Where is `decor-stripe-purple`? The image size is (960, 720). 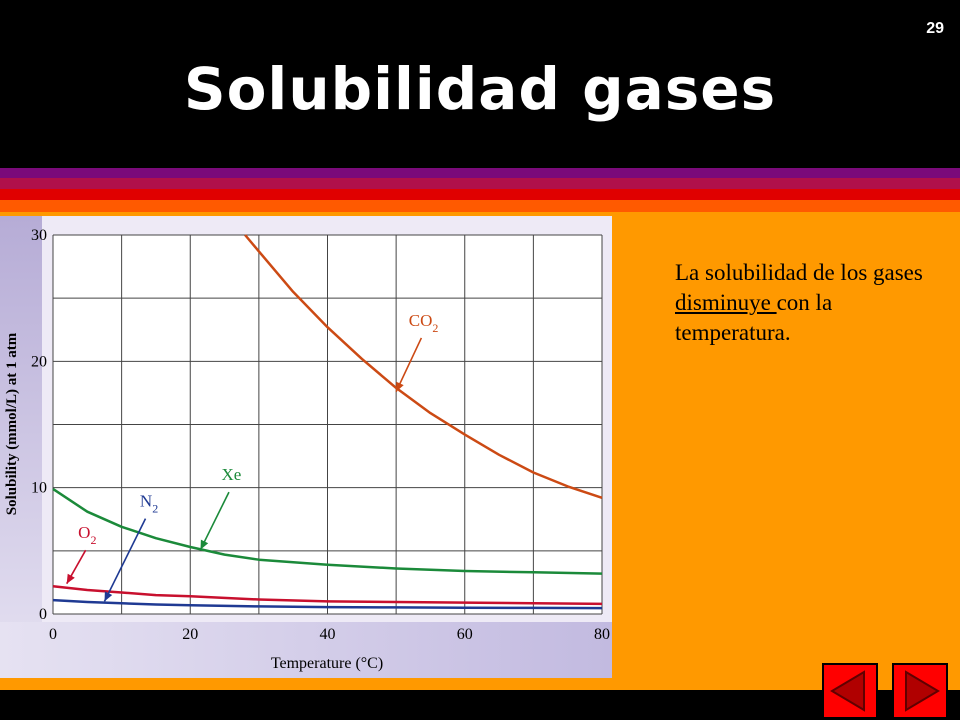
decor-stripe-purple is located at coordinates (480, 173).